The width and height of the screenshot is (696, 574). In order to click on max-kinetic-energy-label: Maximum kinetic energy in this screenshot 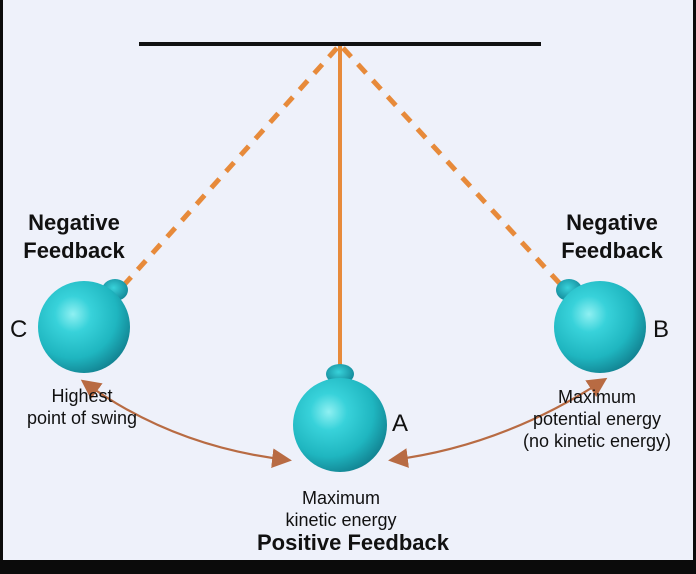, I will do `click(341, 509)`.